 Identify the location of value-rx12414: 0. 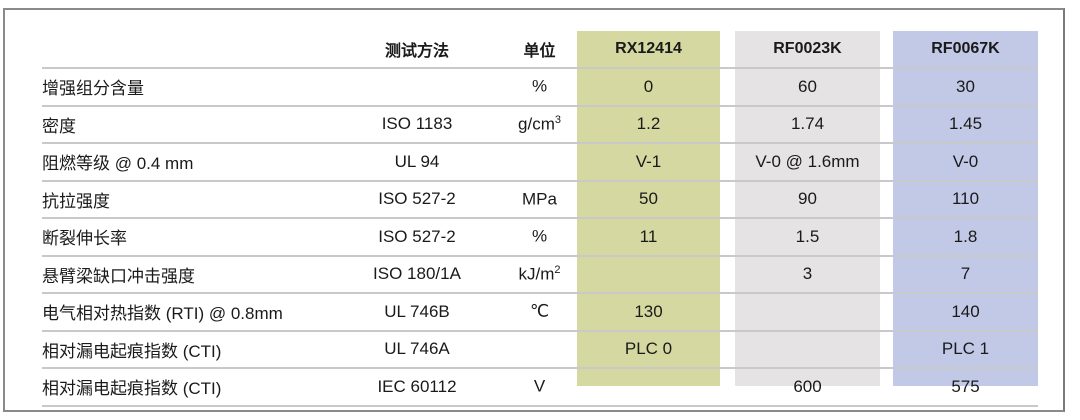
(648, 86).